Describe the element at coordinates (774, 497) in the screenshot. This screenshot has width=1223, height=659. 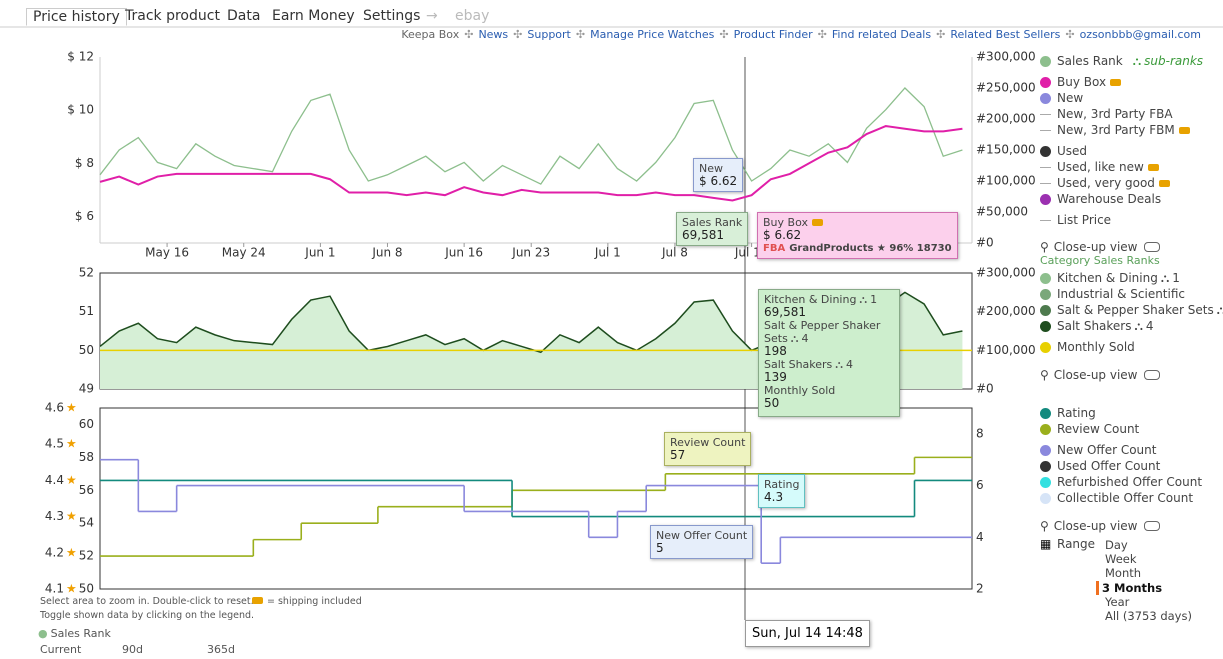
I see `tooltip-line: 4.3` at that location.